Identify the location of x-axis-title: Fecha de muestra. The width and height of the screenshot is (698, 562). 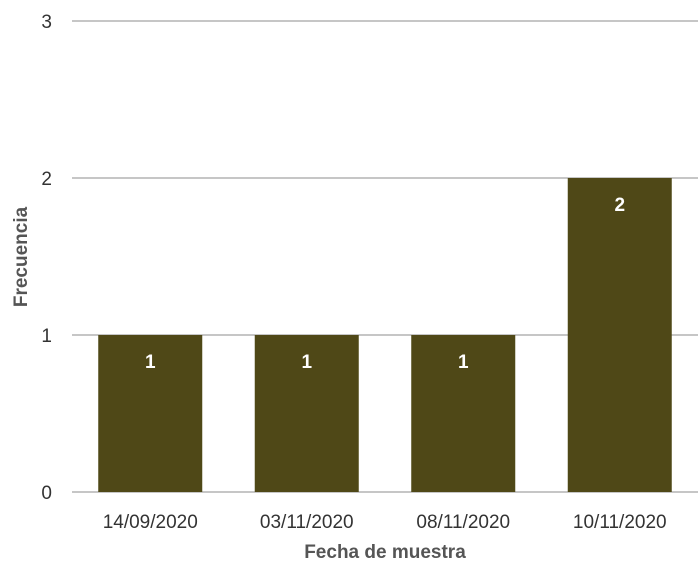
(385, 552).